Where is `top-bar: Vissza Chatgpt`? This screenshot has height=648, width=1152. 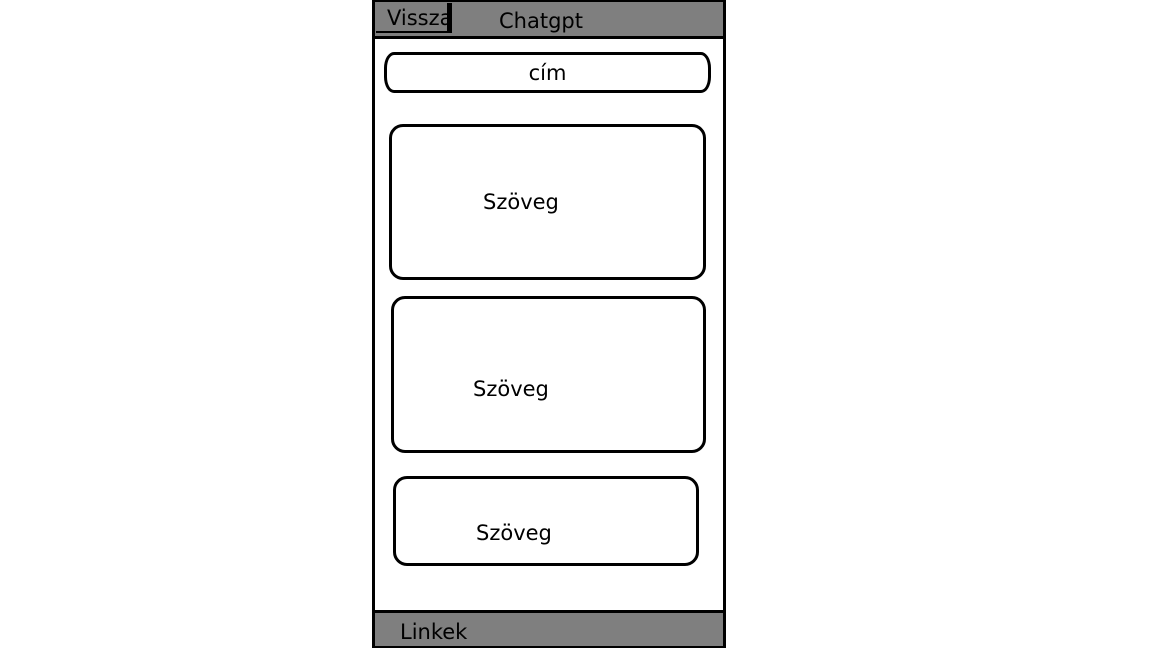 top-bar: Vissza Chatgpt is located at coordinates (549, 20).